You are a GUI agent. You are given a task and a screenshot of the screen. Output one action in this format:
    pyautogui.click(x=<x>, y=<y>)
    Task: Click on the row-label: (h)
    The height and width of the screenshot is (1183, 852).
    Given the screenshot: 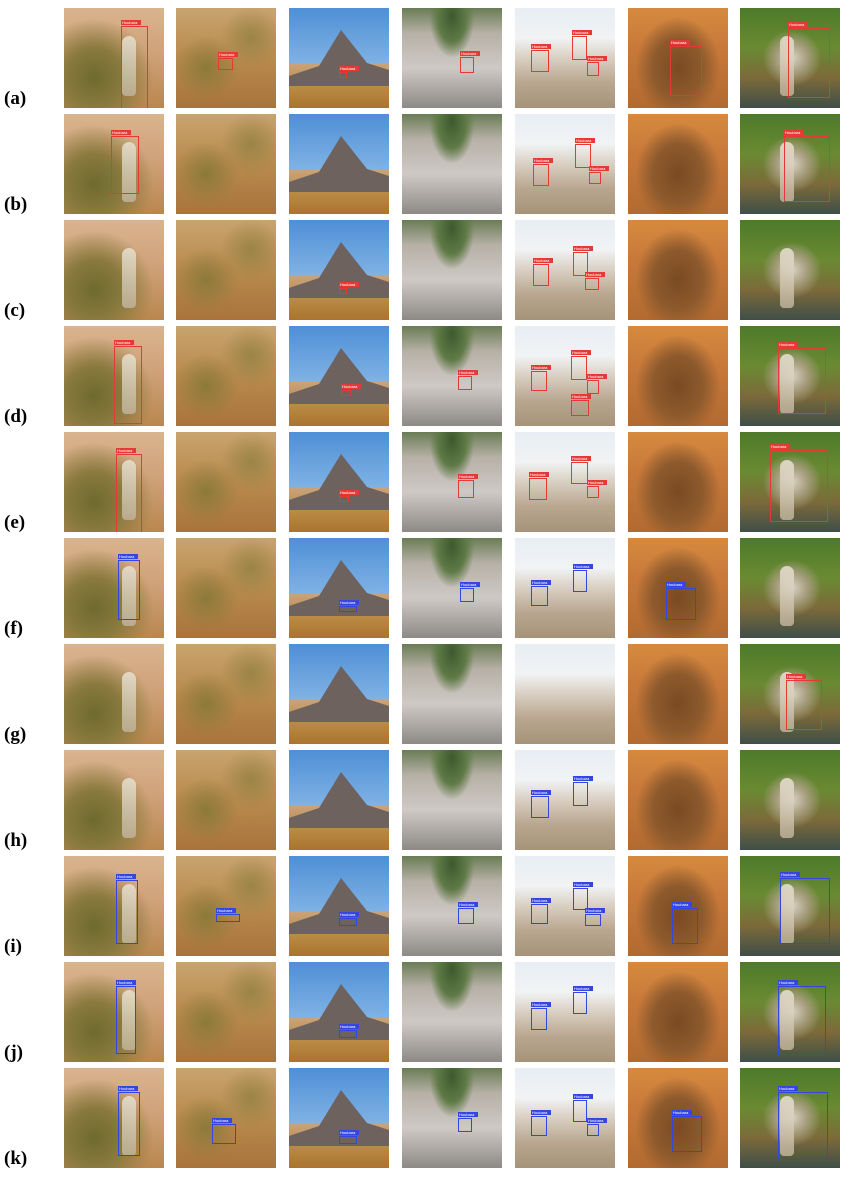 What is the action you would take?
    pyautogui.click(x=16, y=840)
    